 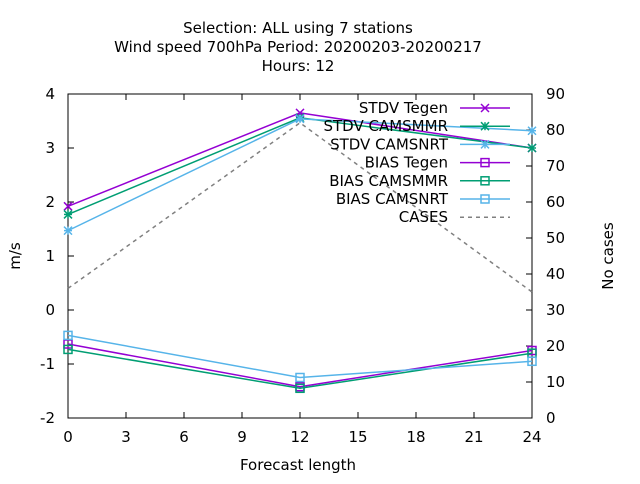 I want to click on legend-label: BIAS Tegen, so click(x=406, y=163).